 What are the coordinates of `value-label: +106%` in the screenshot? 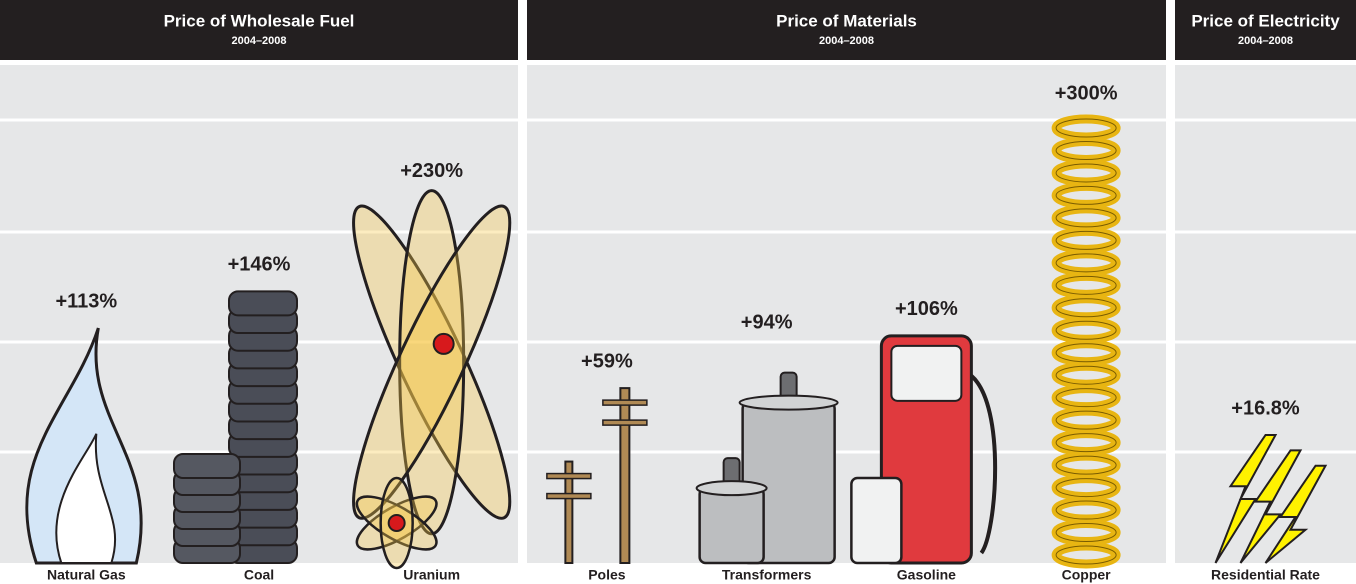 It's located at (926, 309).